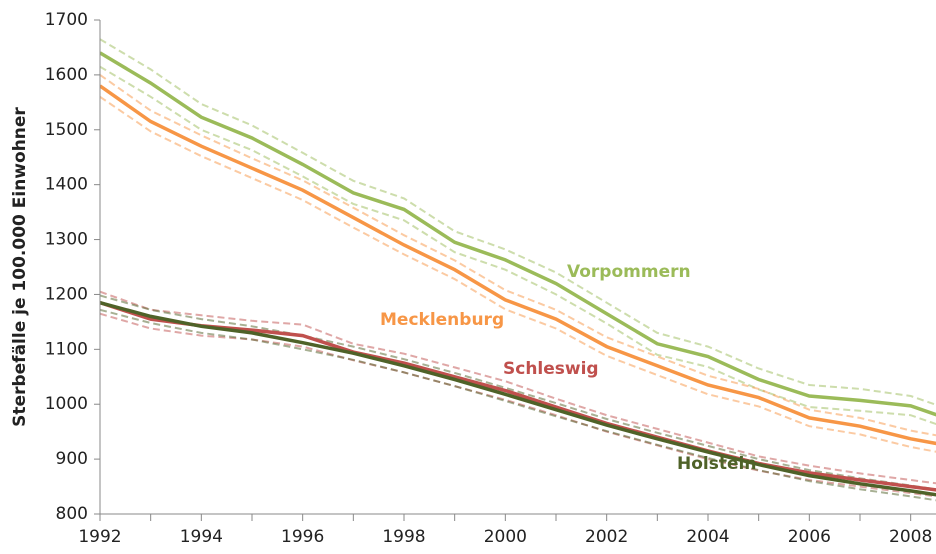  Describe the element at coordinates (99, 537) in the screenshot. I see `x-tick-label: 1992` at that location.